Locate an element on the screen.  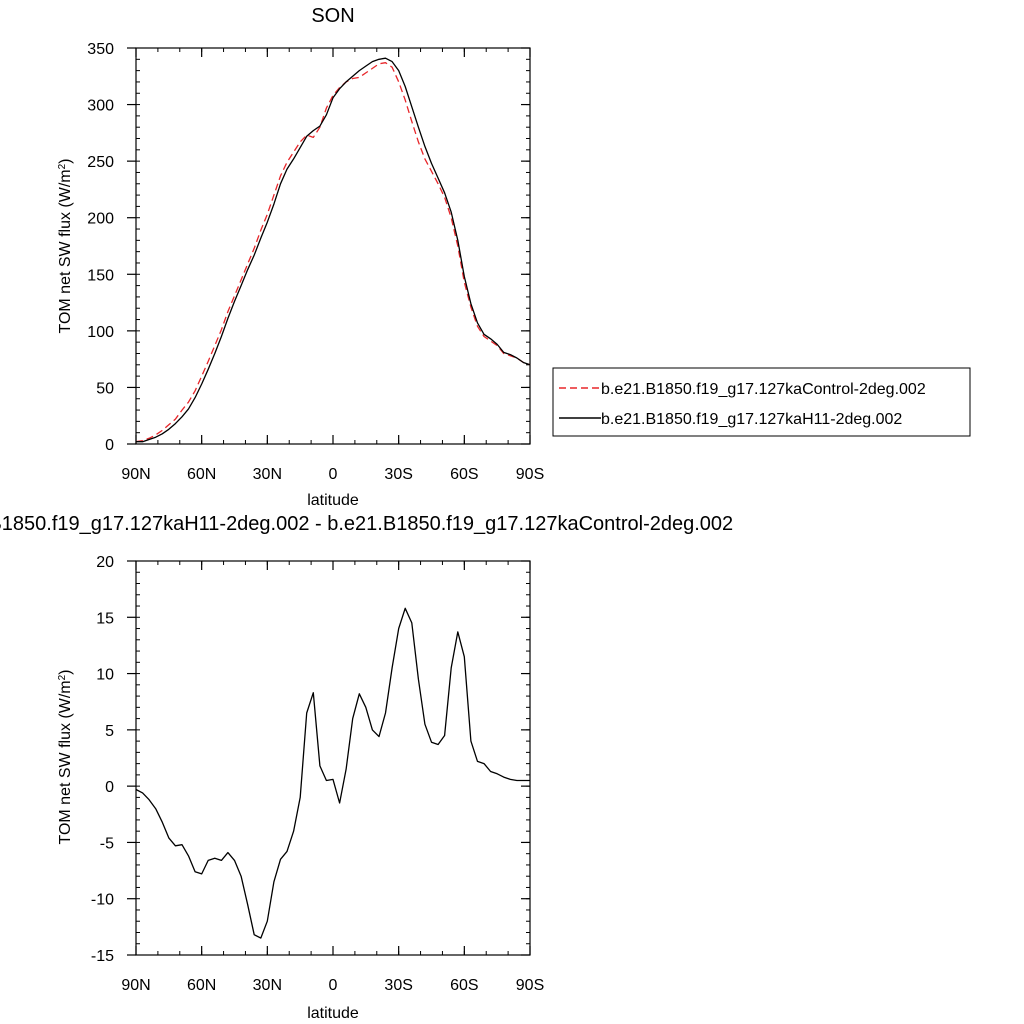
y-tick-label: 5 is located at coordinates (109, 731).